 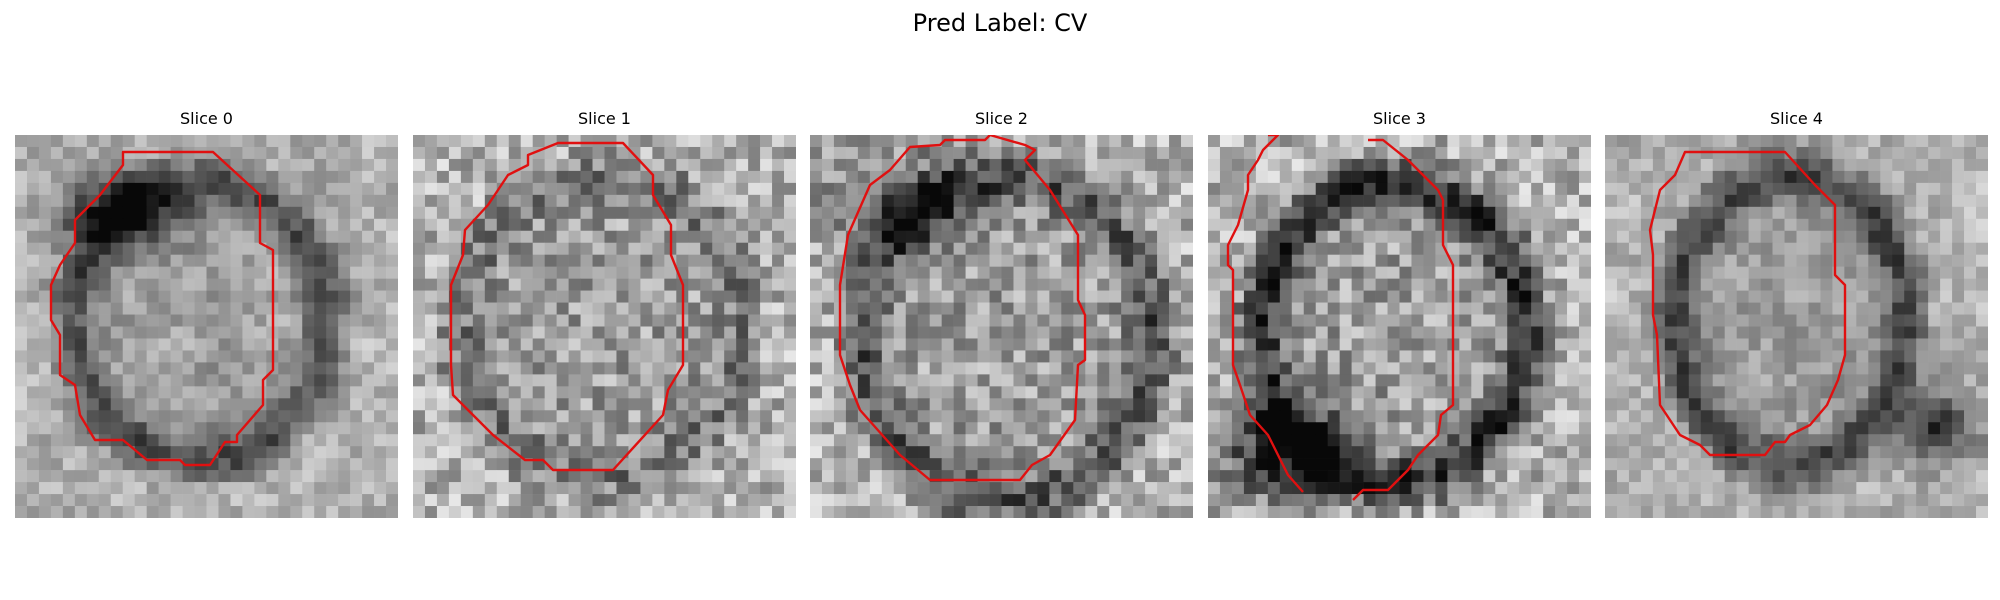 I want to click on slice-title: Slice 0, so click(x=206, y=118).